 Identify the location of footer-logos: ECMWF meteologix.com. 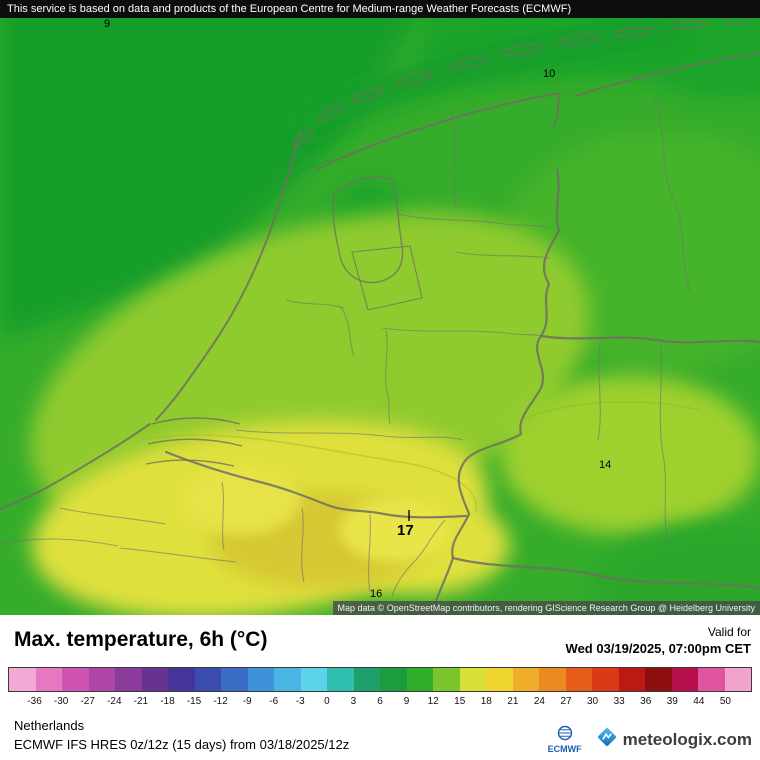
(650, 739).